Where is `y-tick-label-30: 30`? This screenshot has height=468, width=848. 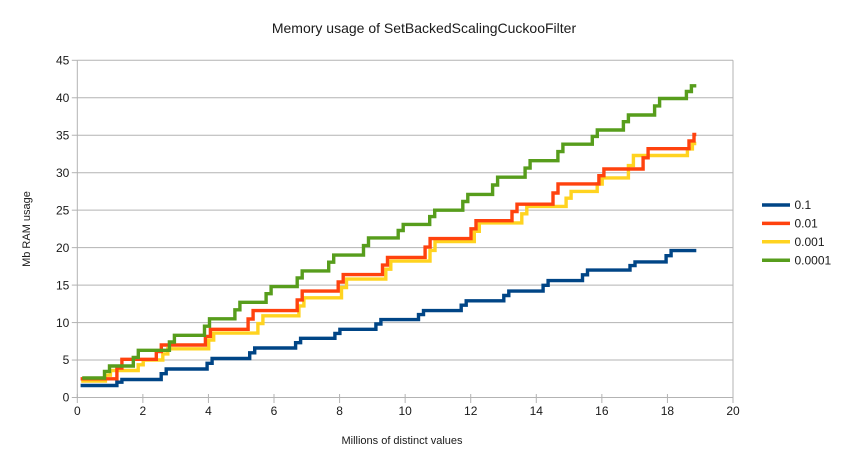 y-tick-label-30: 30 is located at coordinates (63, 173).